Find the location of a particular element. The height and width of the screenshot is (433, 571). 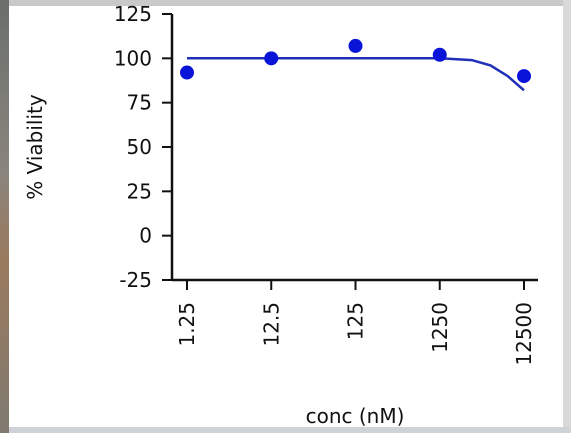

y-tick-label: 100 is located at coordinates (133, 58).